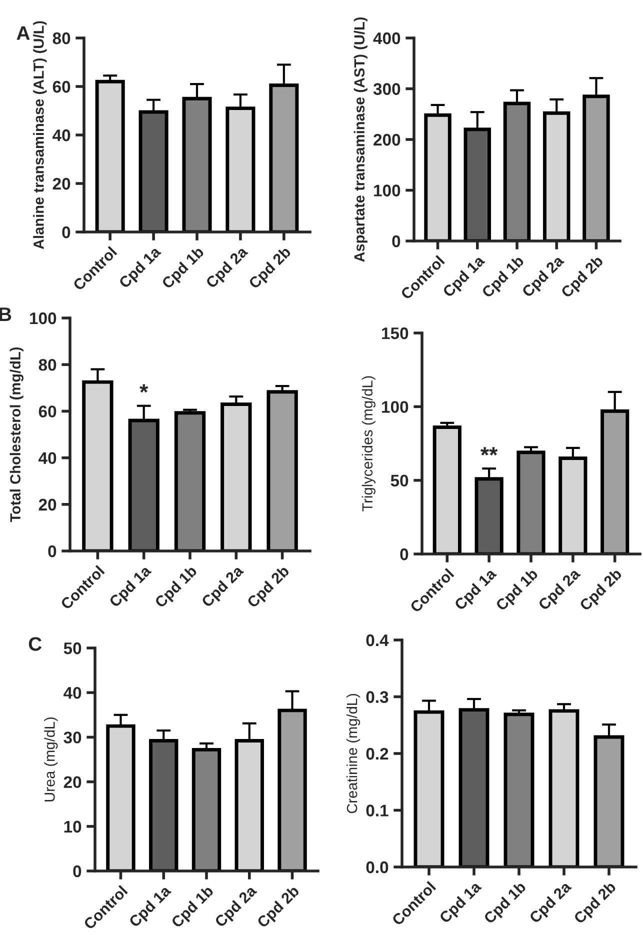  What do you see at coordinates (40, 135) in the screenshot?
I see `y-axis-title: Alanine transaminase (ALT) (U/L)` at bounding box center [40, 135].